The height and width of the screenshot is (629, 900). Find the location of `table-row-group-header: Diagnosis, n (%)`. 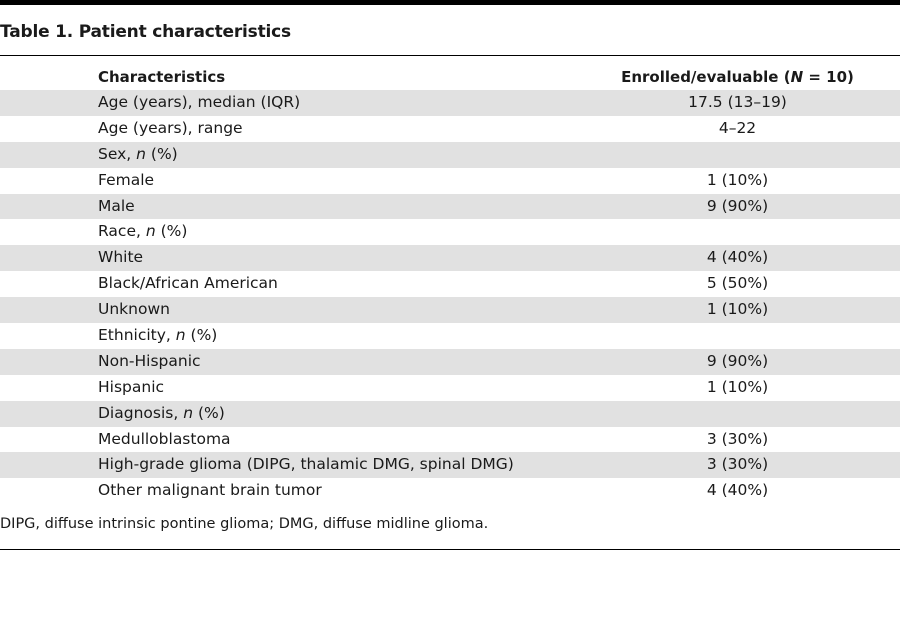

table-row-group-header: Diagnosis, n (%) is located at coordinates (450, 413).